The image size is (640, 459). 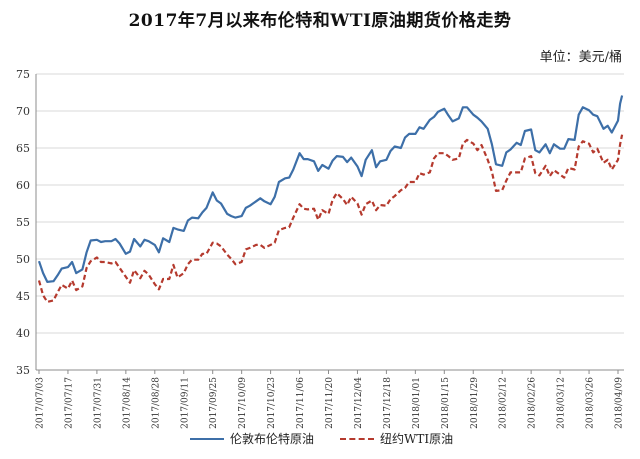 I want to click on x-tick-label: 2017/08/14, so click(x=127, y=403).